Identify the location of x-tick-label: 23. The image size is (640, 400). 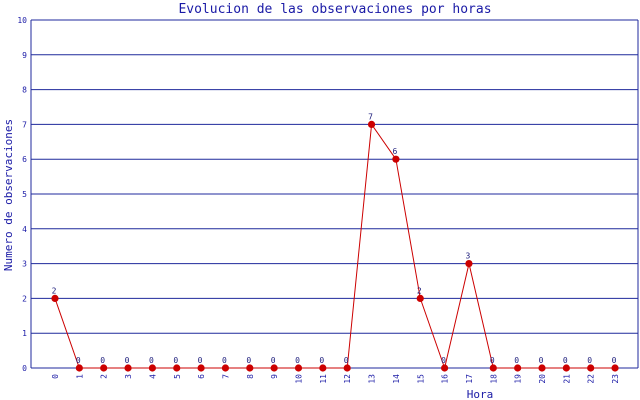
(615, 379).